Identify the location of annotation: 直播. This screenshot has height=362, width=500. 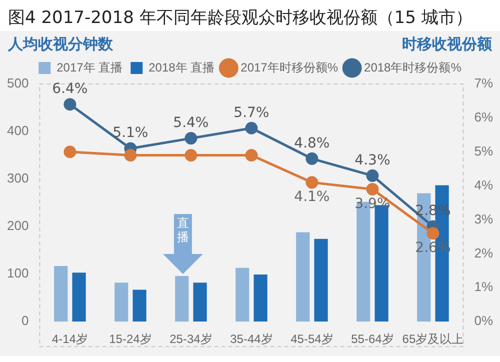
(182, 230).